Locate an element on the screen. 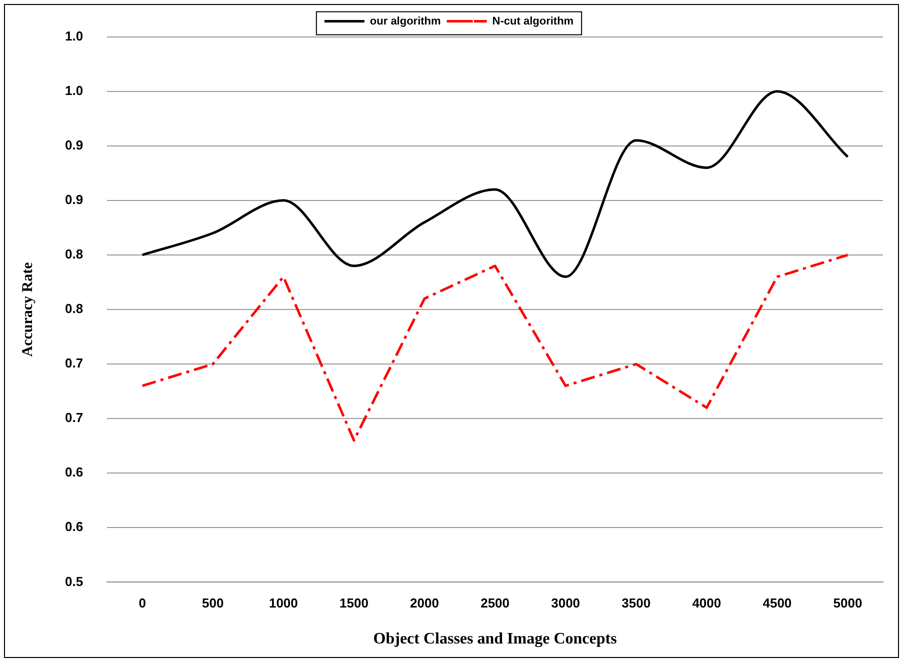 This screenshot has height=662, width=903. x-tick-label: 2000 is located at coordinates (424, 603).